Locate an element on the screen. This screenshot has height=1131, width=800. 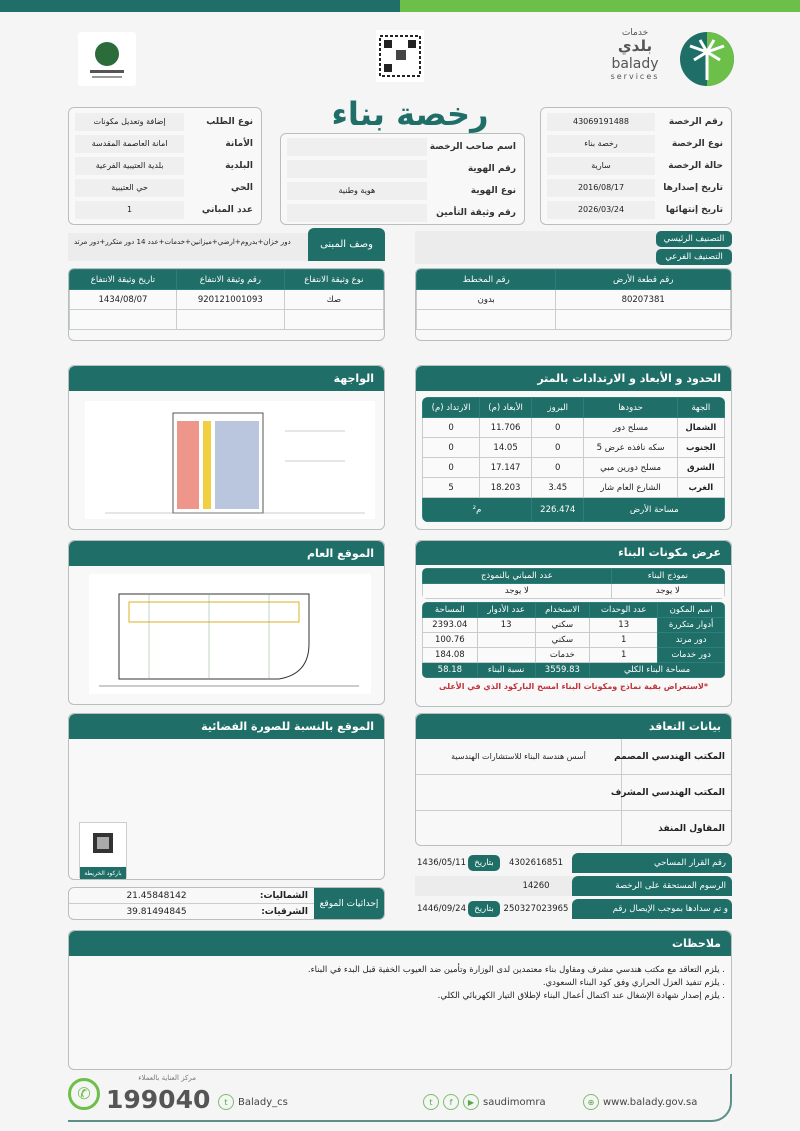
parcel-headers-1: رقم المخطط is located at coordinates (486, 279).